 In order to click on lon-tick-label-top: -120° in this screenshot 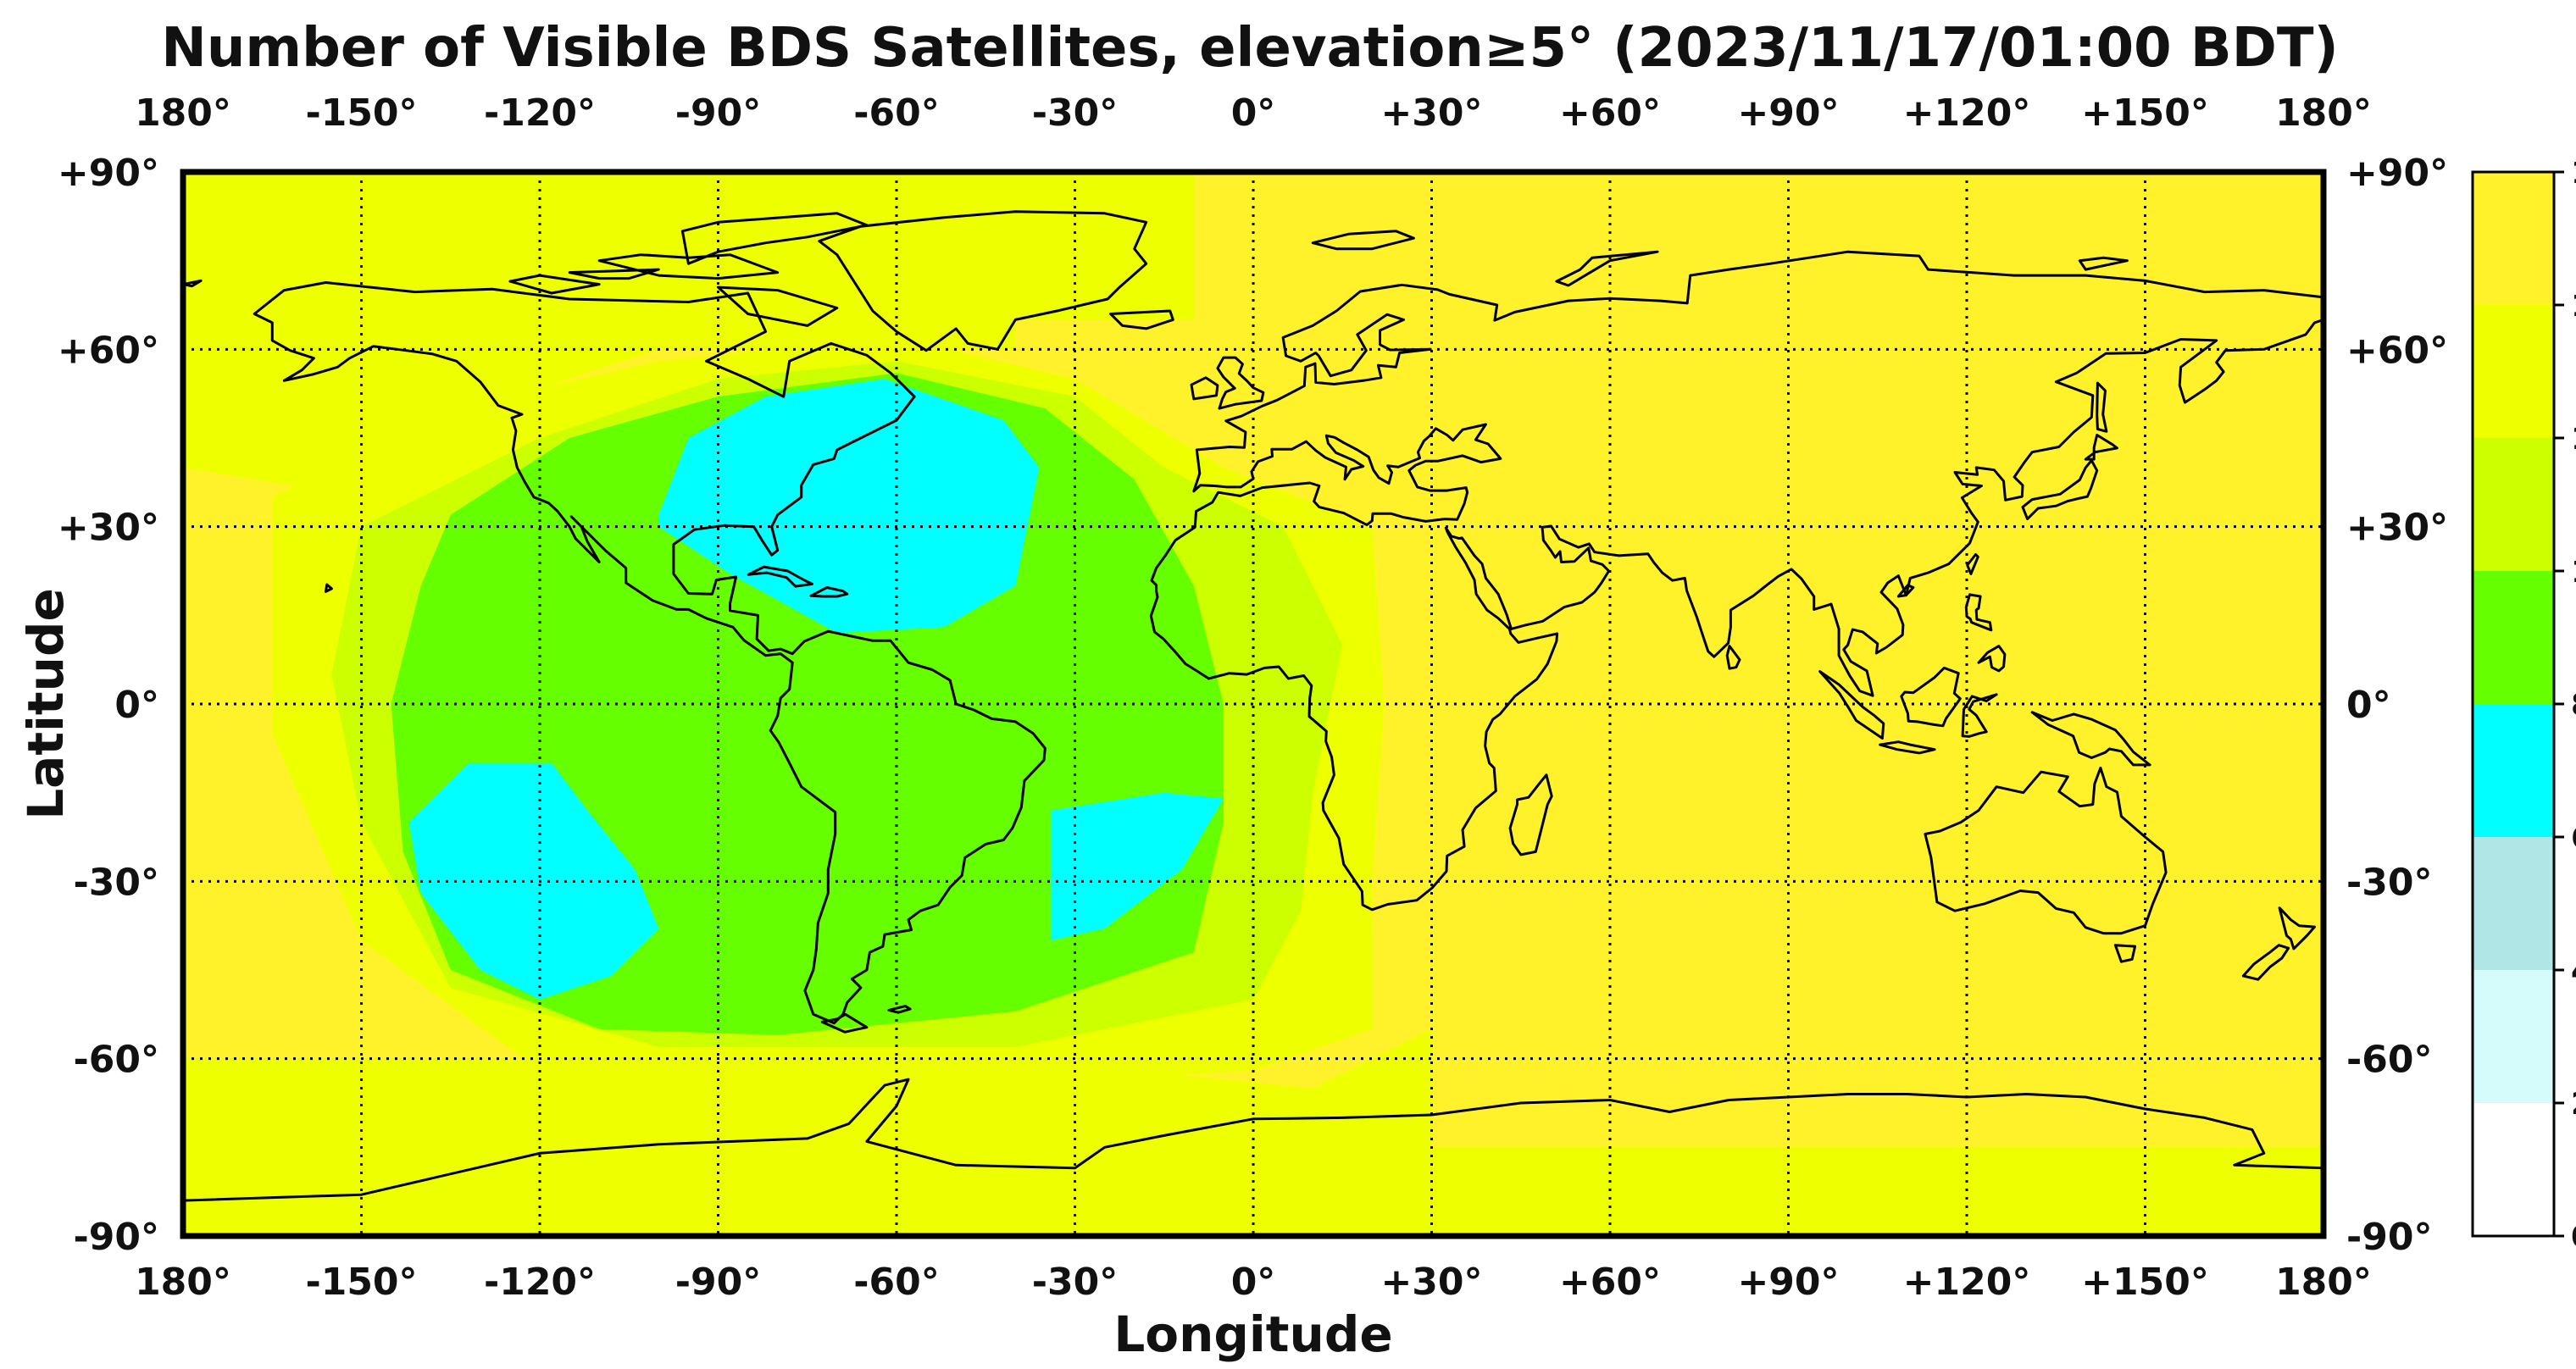, I will do `click(540, 113)`.